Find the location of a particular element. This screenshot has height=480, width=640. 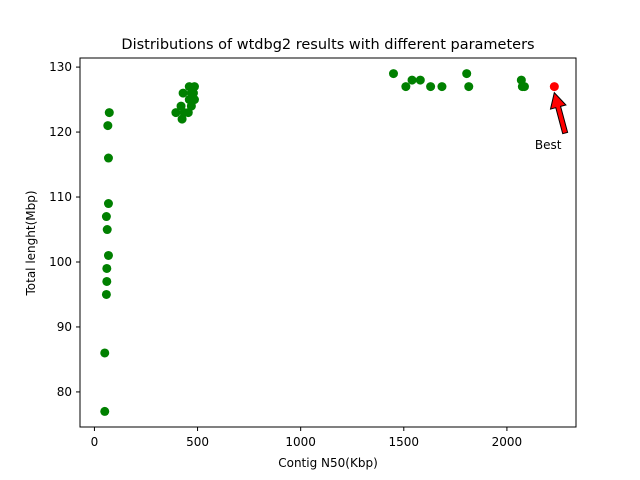

x-ticks: 0 500 1000 1500 2000 is located at coordinates (307, 438).